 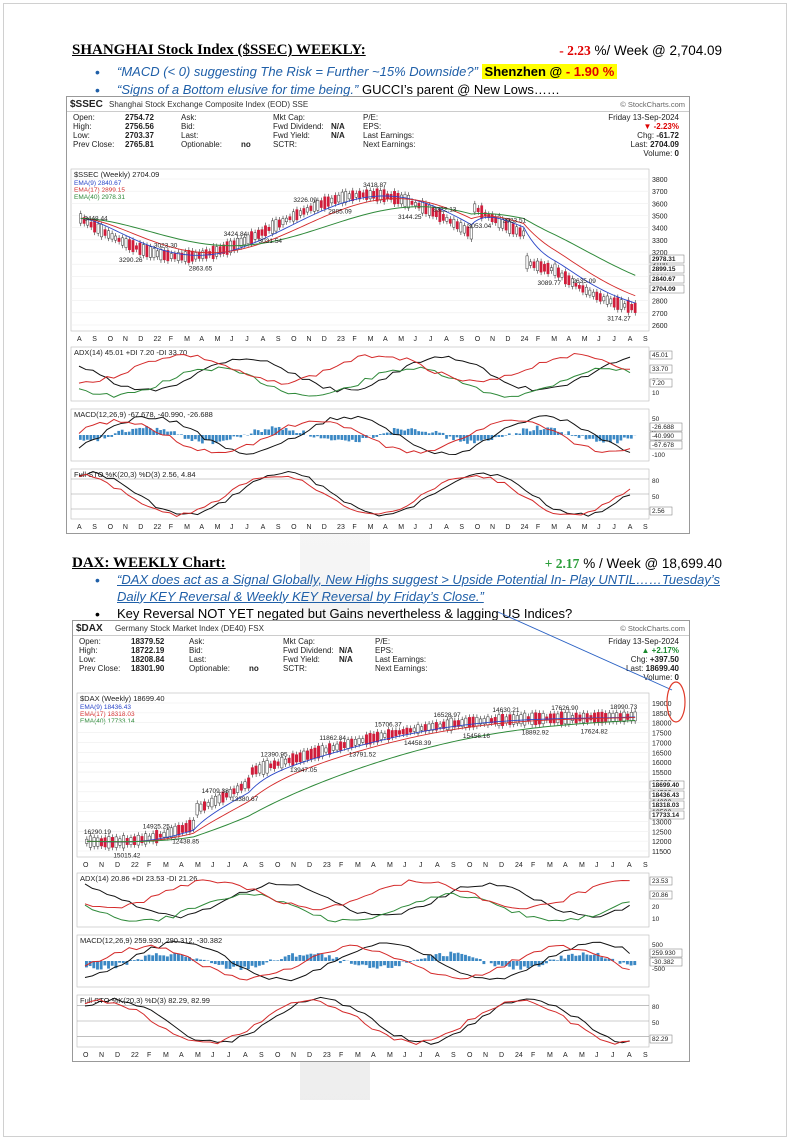 What do you see at coordinates (550, 1055) in the screenshot?
I see `month-label-bottom: M` at bounding box center [550, 1055].